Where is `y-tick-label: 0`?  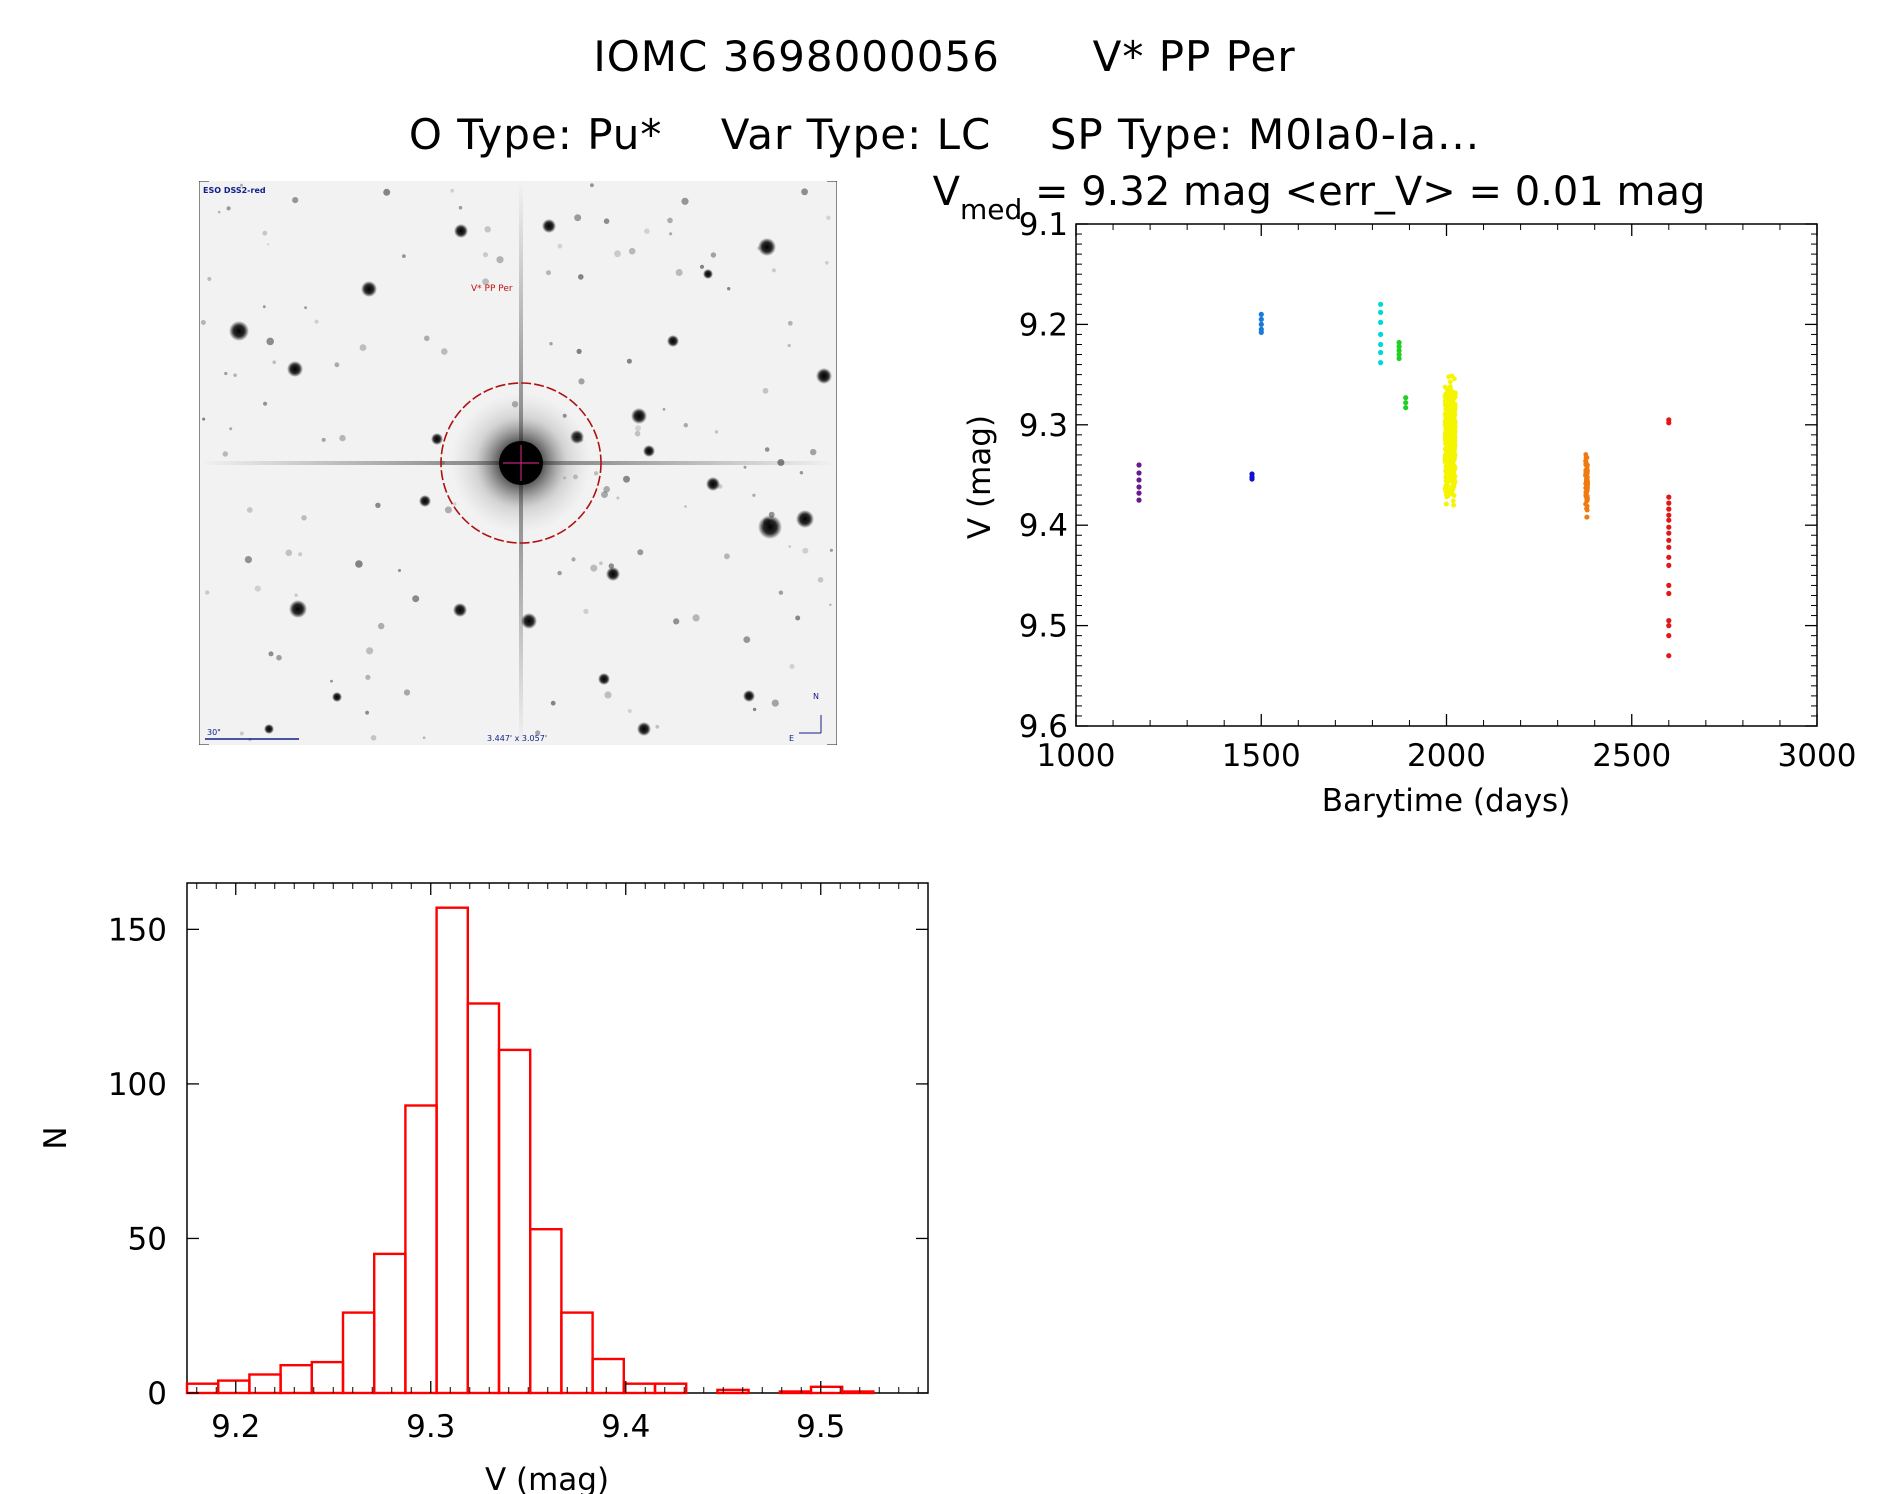 y-tick-label: 0 is located at coordinates (157, 1394).